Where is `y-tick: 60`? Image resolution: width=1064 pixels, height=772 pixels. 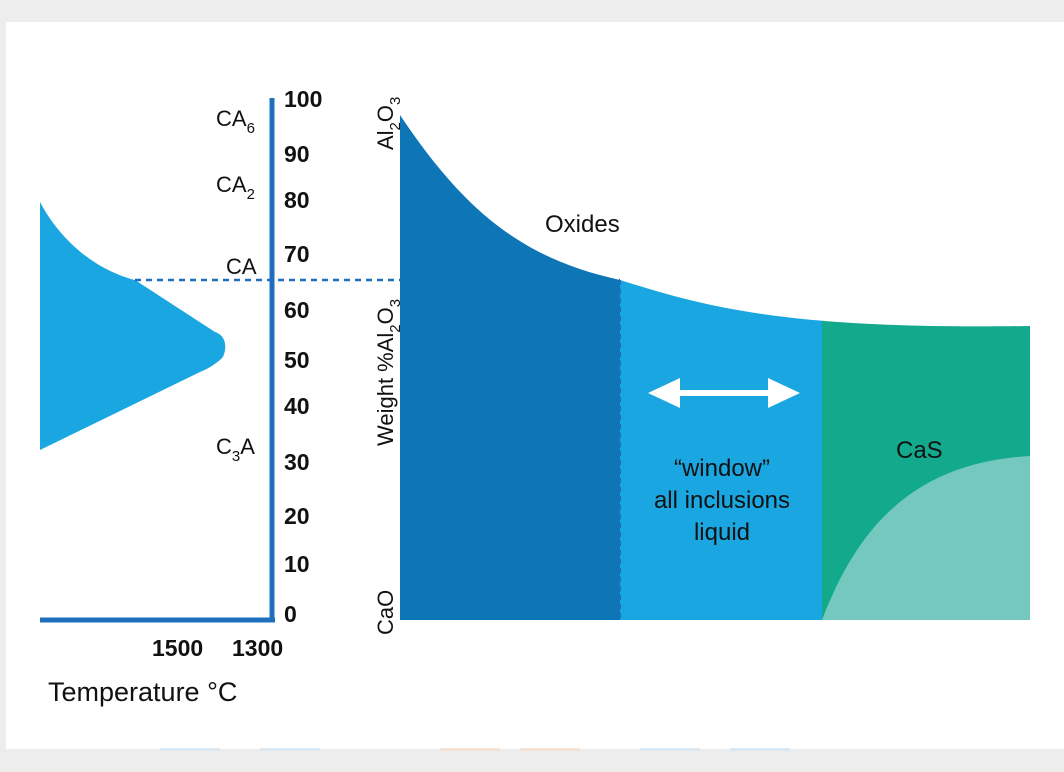
y-tick: 60 is located at coordinates (297, 310).